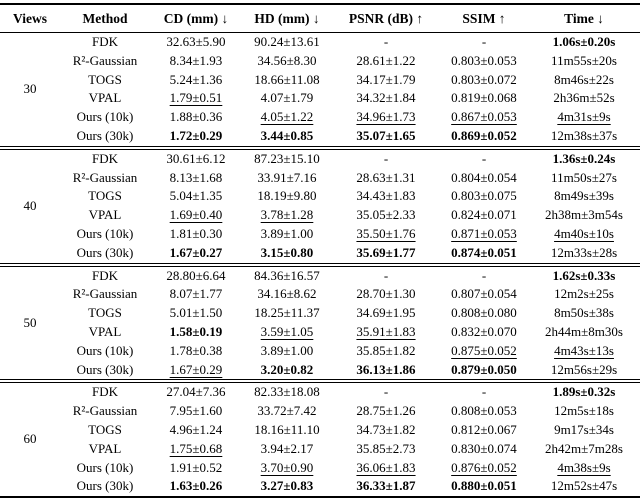  I want to click on metric-cell: 0.874±0.051, so click(484, 254).